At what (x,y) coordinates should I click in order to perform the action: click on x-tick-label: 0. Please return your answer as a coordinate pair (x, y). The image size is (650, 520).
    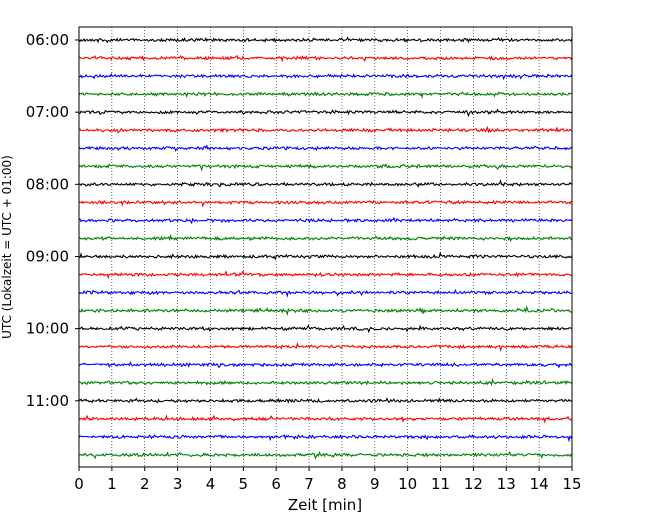
    Looking at the image, I should click on (79, 484).